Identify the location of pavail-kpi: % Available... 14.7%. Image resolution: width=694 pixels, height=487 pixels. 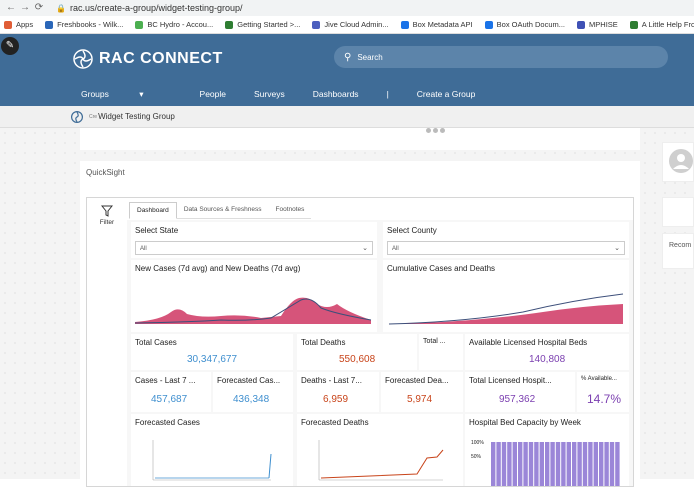
(603, 392).